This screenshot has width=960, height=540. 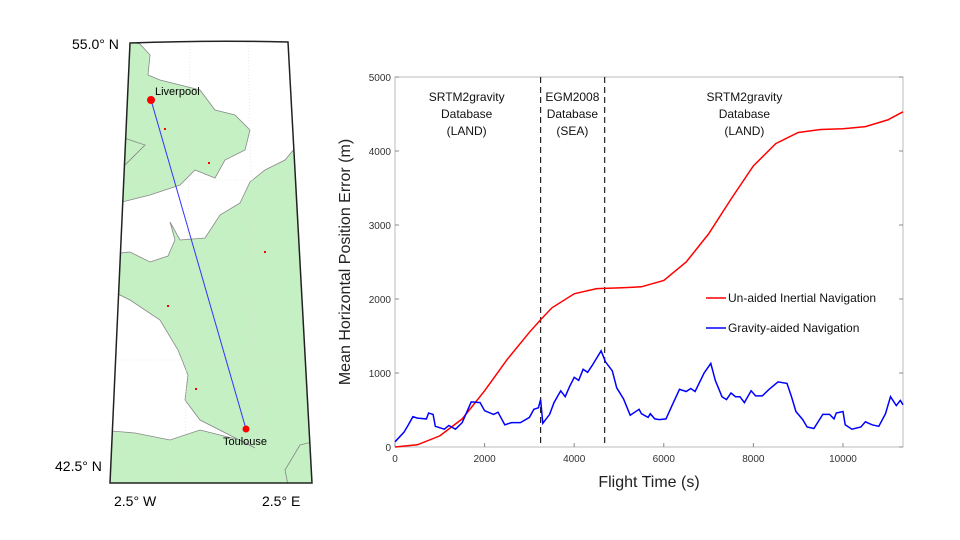 What do you see at coordinates (380, 300) in the screenshot?
I see `y-tick-label: 2000` at bounding box center [380, 300].